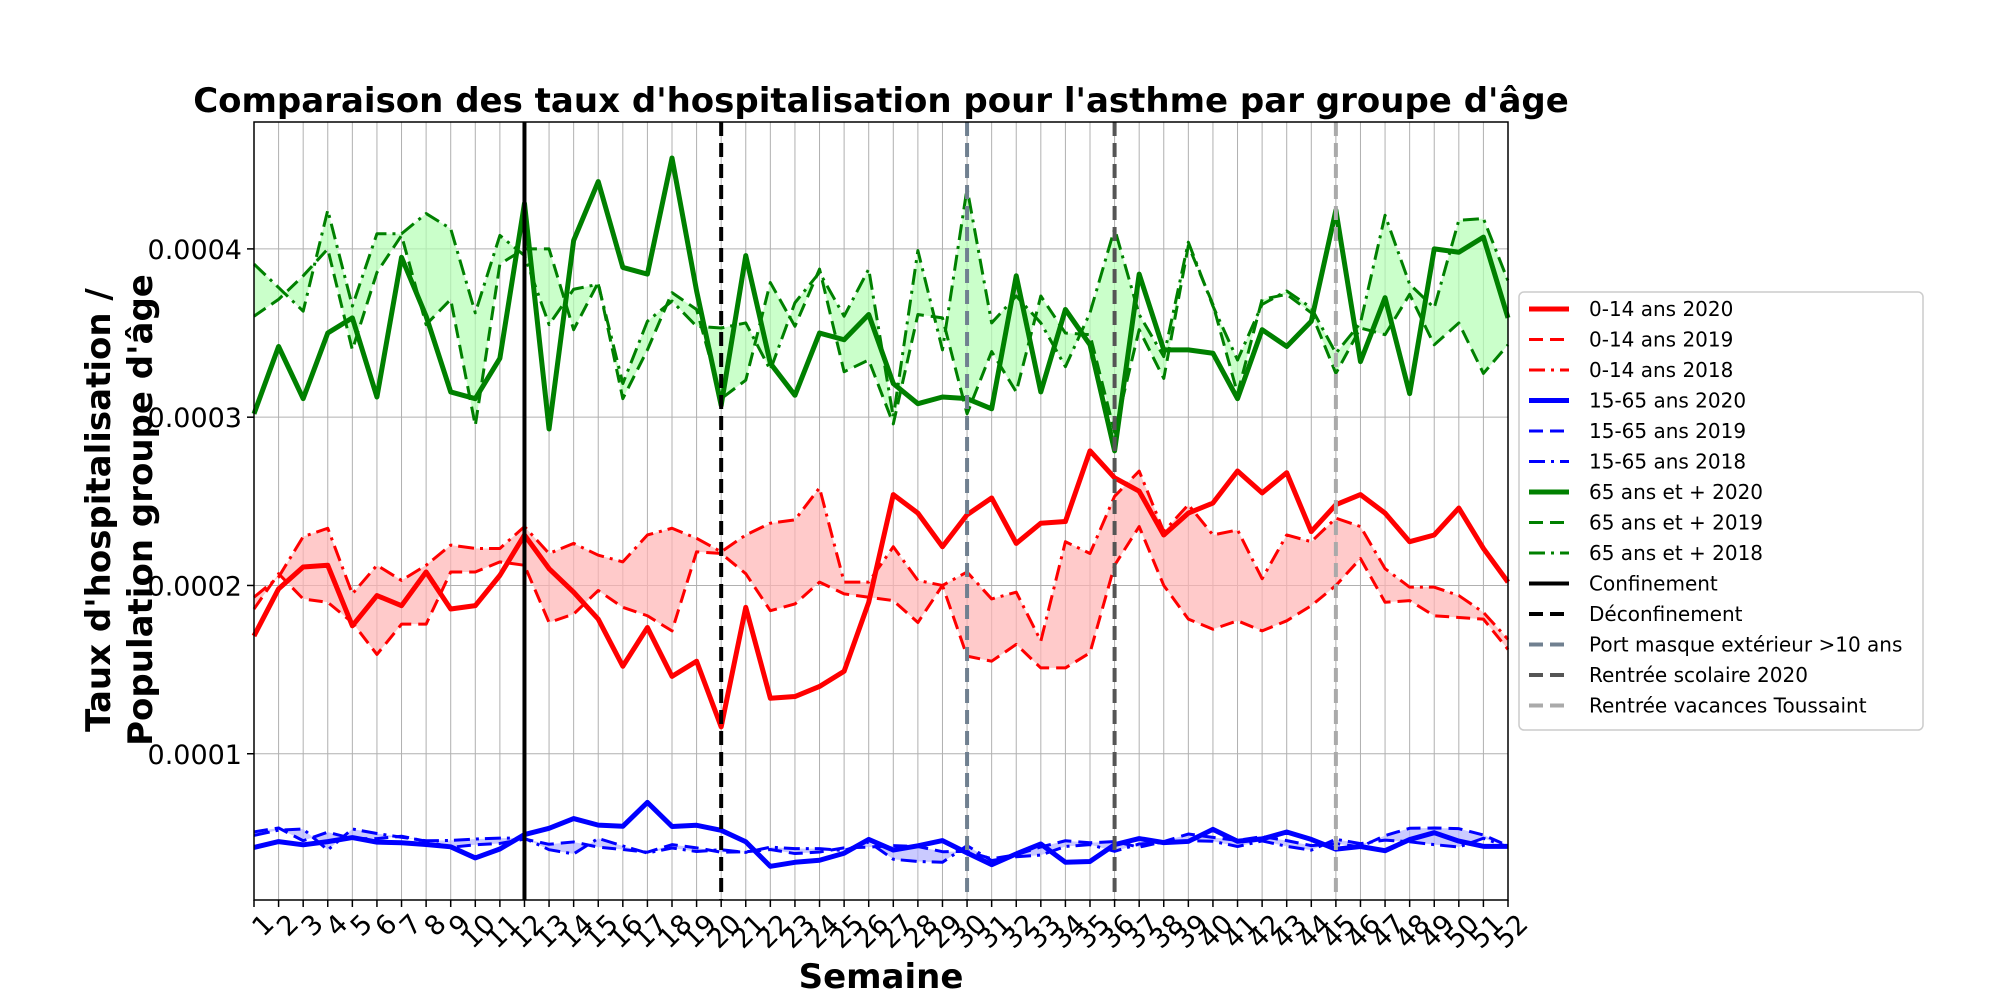 Image resolution: width=2000 pixels, height=1000 pixels. I want to click on series-line-65-ans-et-2018, so click(881, 302).